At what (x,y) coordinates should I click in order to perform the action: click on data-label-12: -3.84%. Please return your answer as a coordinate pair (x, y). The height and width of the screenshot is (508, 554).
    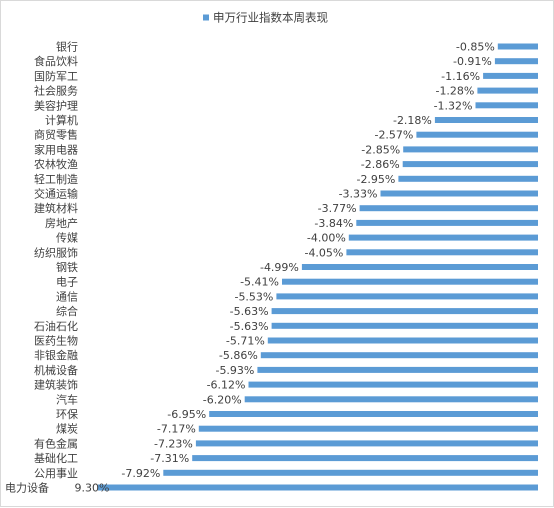
    Looking at the image, I should click on (333, 223).